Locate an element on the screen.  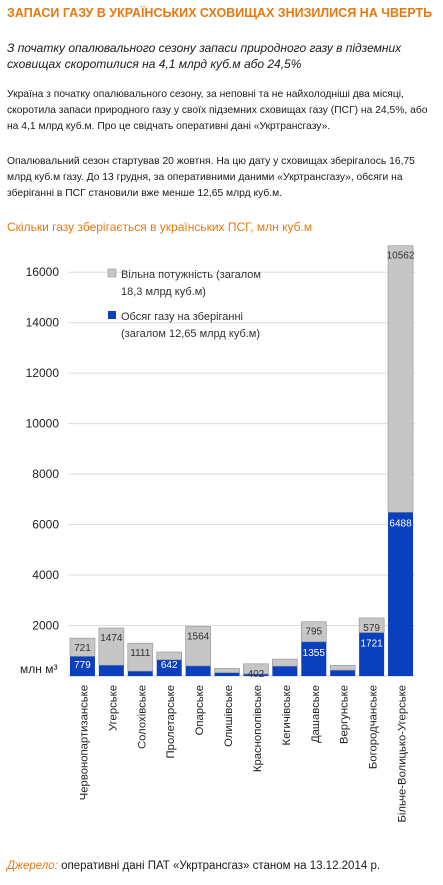
free-value-label: 721 is located at coordinates (82, 648).